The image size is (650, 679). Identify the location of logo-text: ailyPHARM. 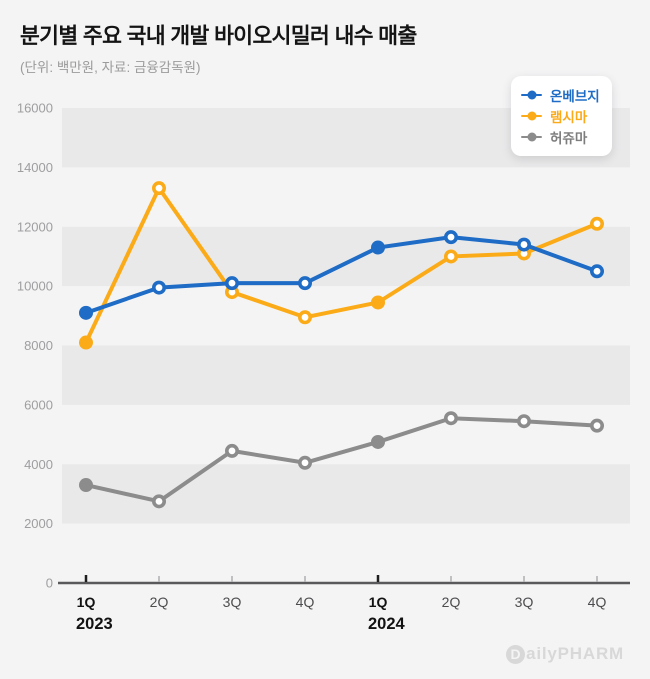
(575, 653).